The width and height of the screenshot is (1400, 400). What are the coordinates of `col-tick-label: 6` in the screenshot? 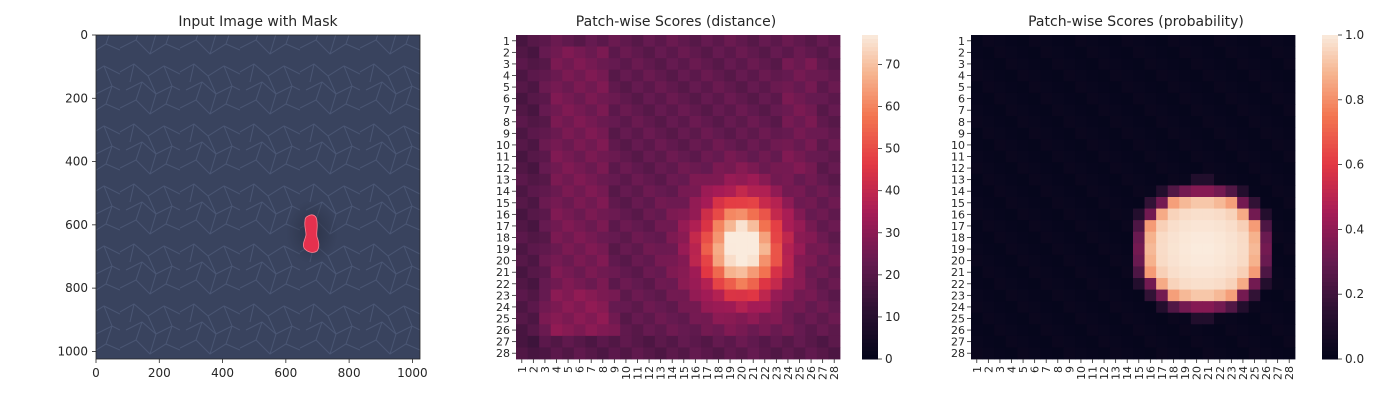 It's located at (580, 369).